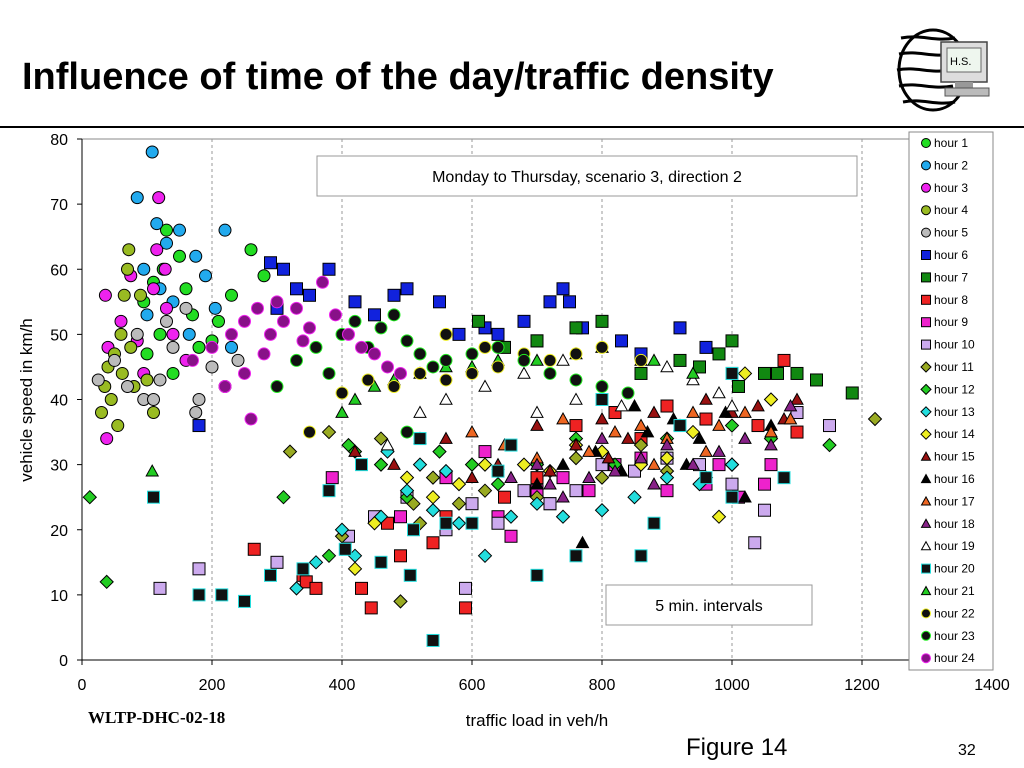  Describe the element at coordinates (26, 399) in the screenshot. I see `y-axis-title: vehicle speed in km/h` at that location.